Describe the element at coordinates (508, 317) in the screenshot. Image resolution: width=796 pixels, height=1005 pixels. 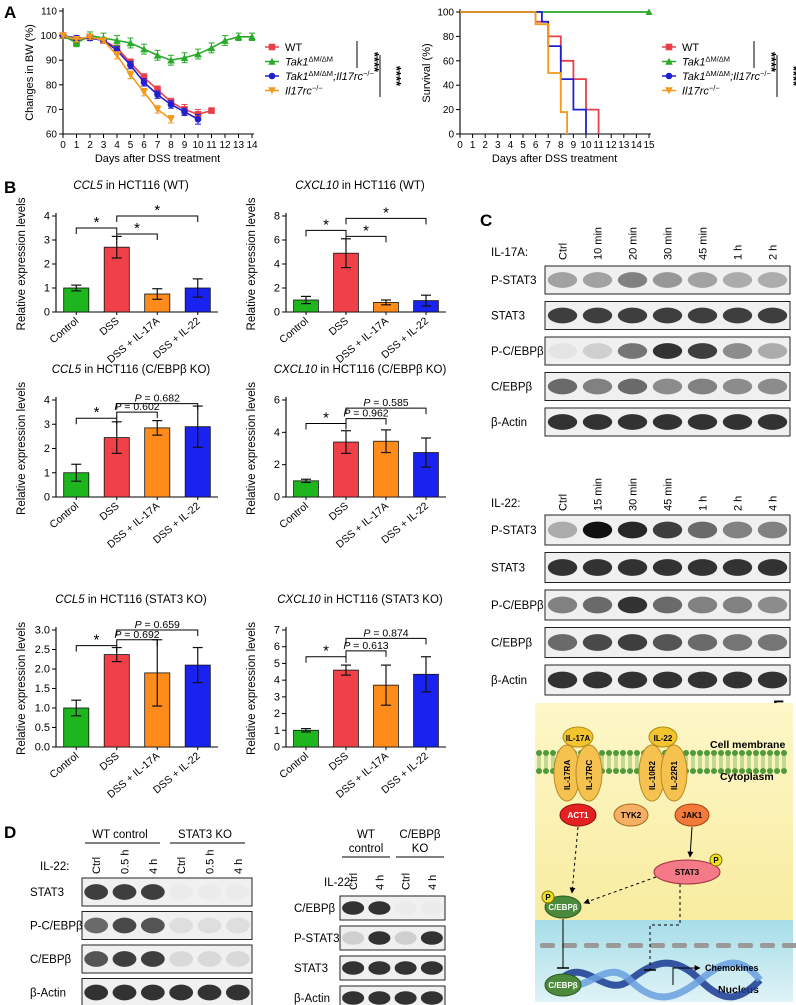
I see `band-label: STAT3` at that location.